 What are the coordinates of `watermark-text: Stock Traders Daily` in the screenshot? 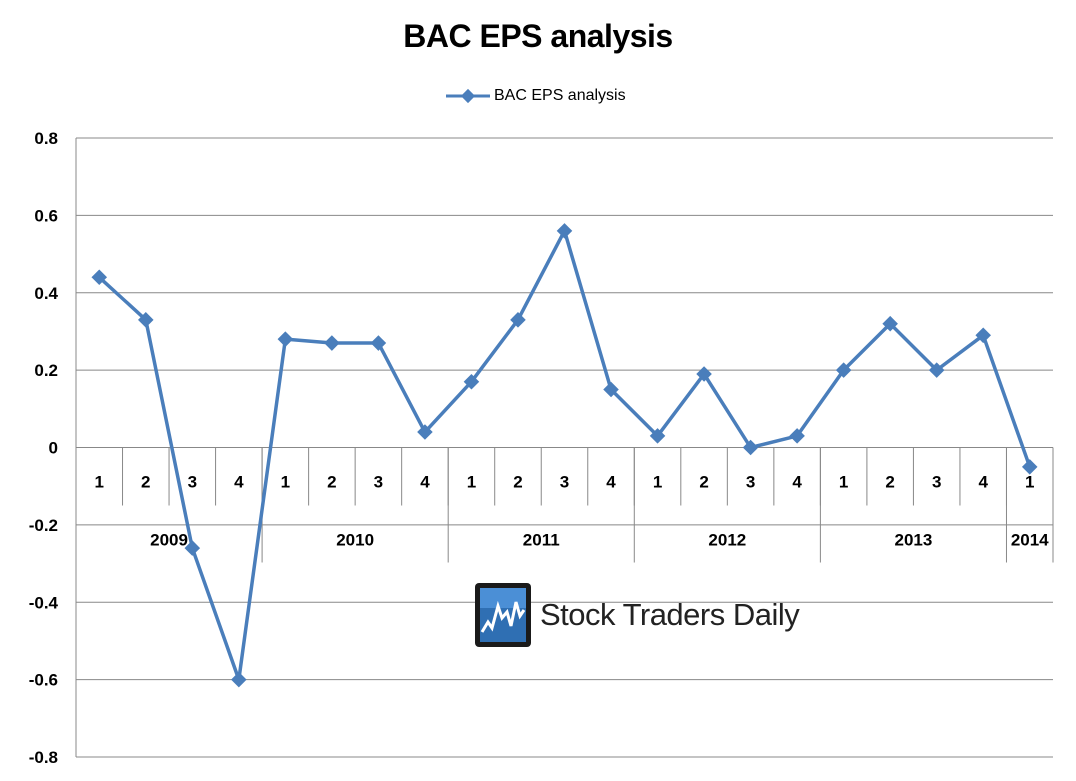 It's located at (670, 614).